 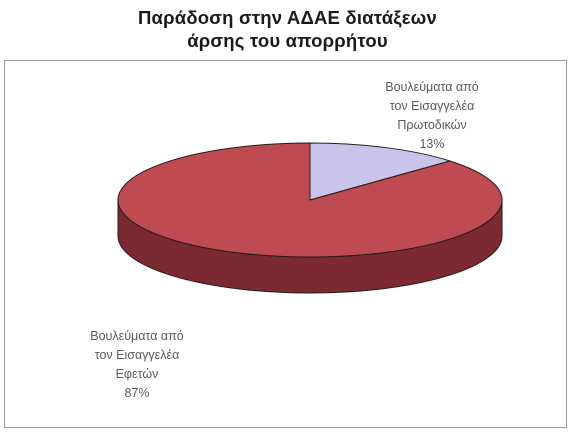 I want to click on slice-label-efetwn-line-3: Εφετών, so click(x=137, y=374).